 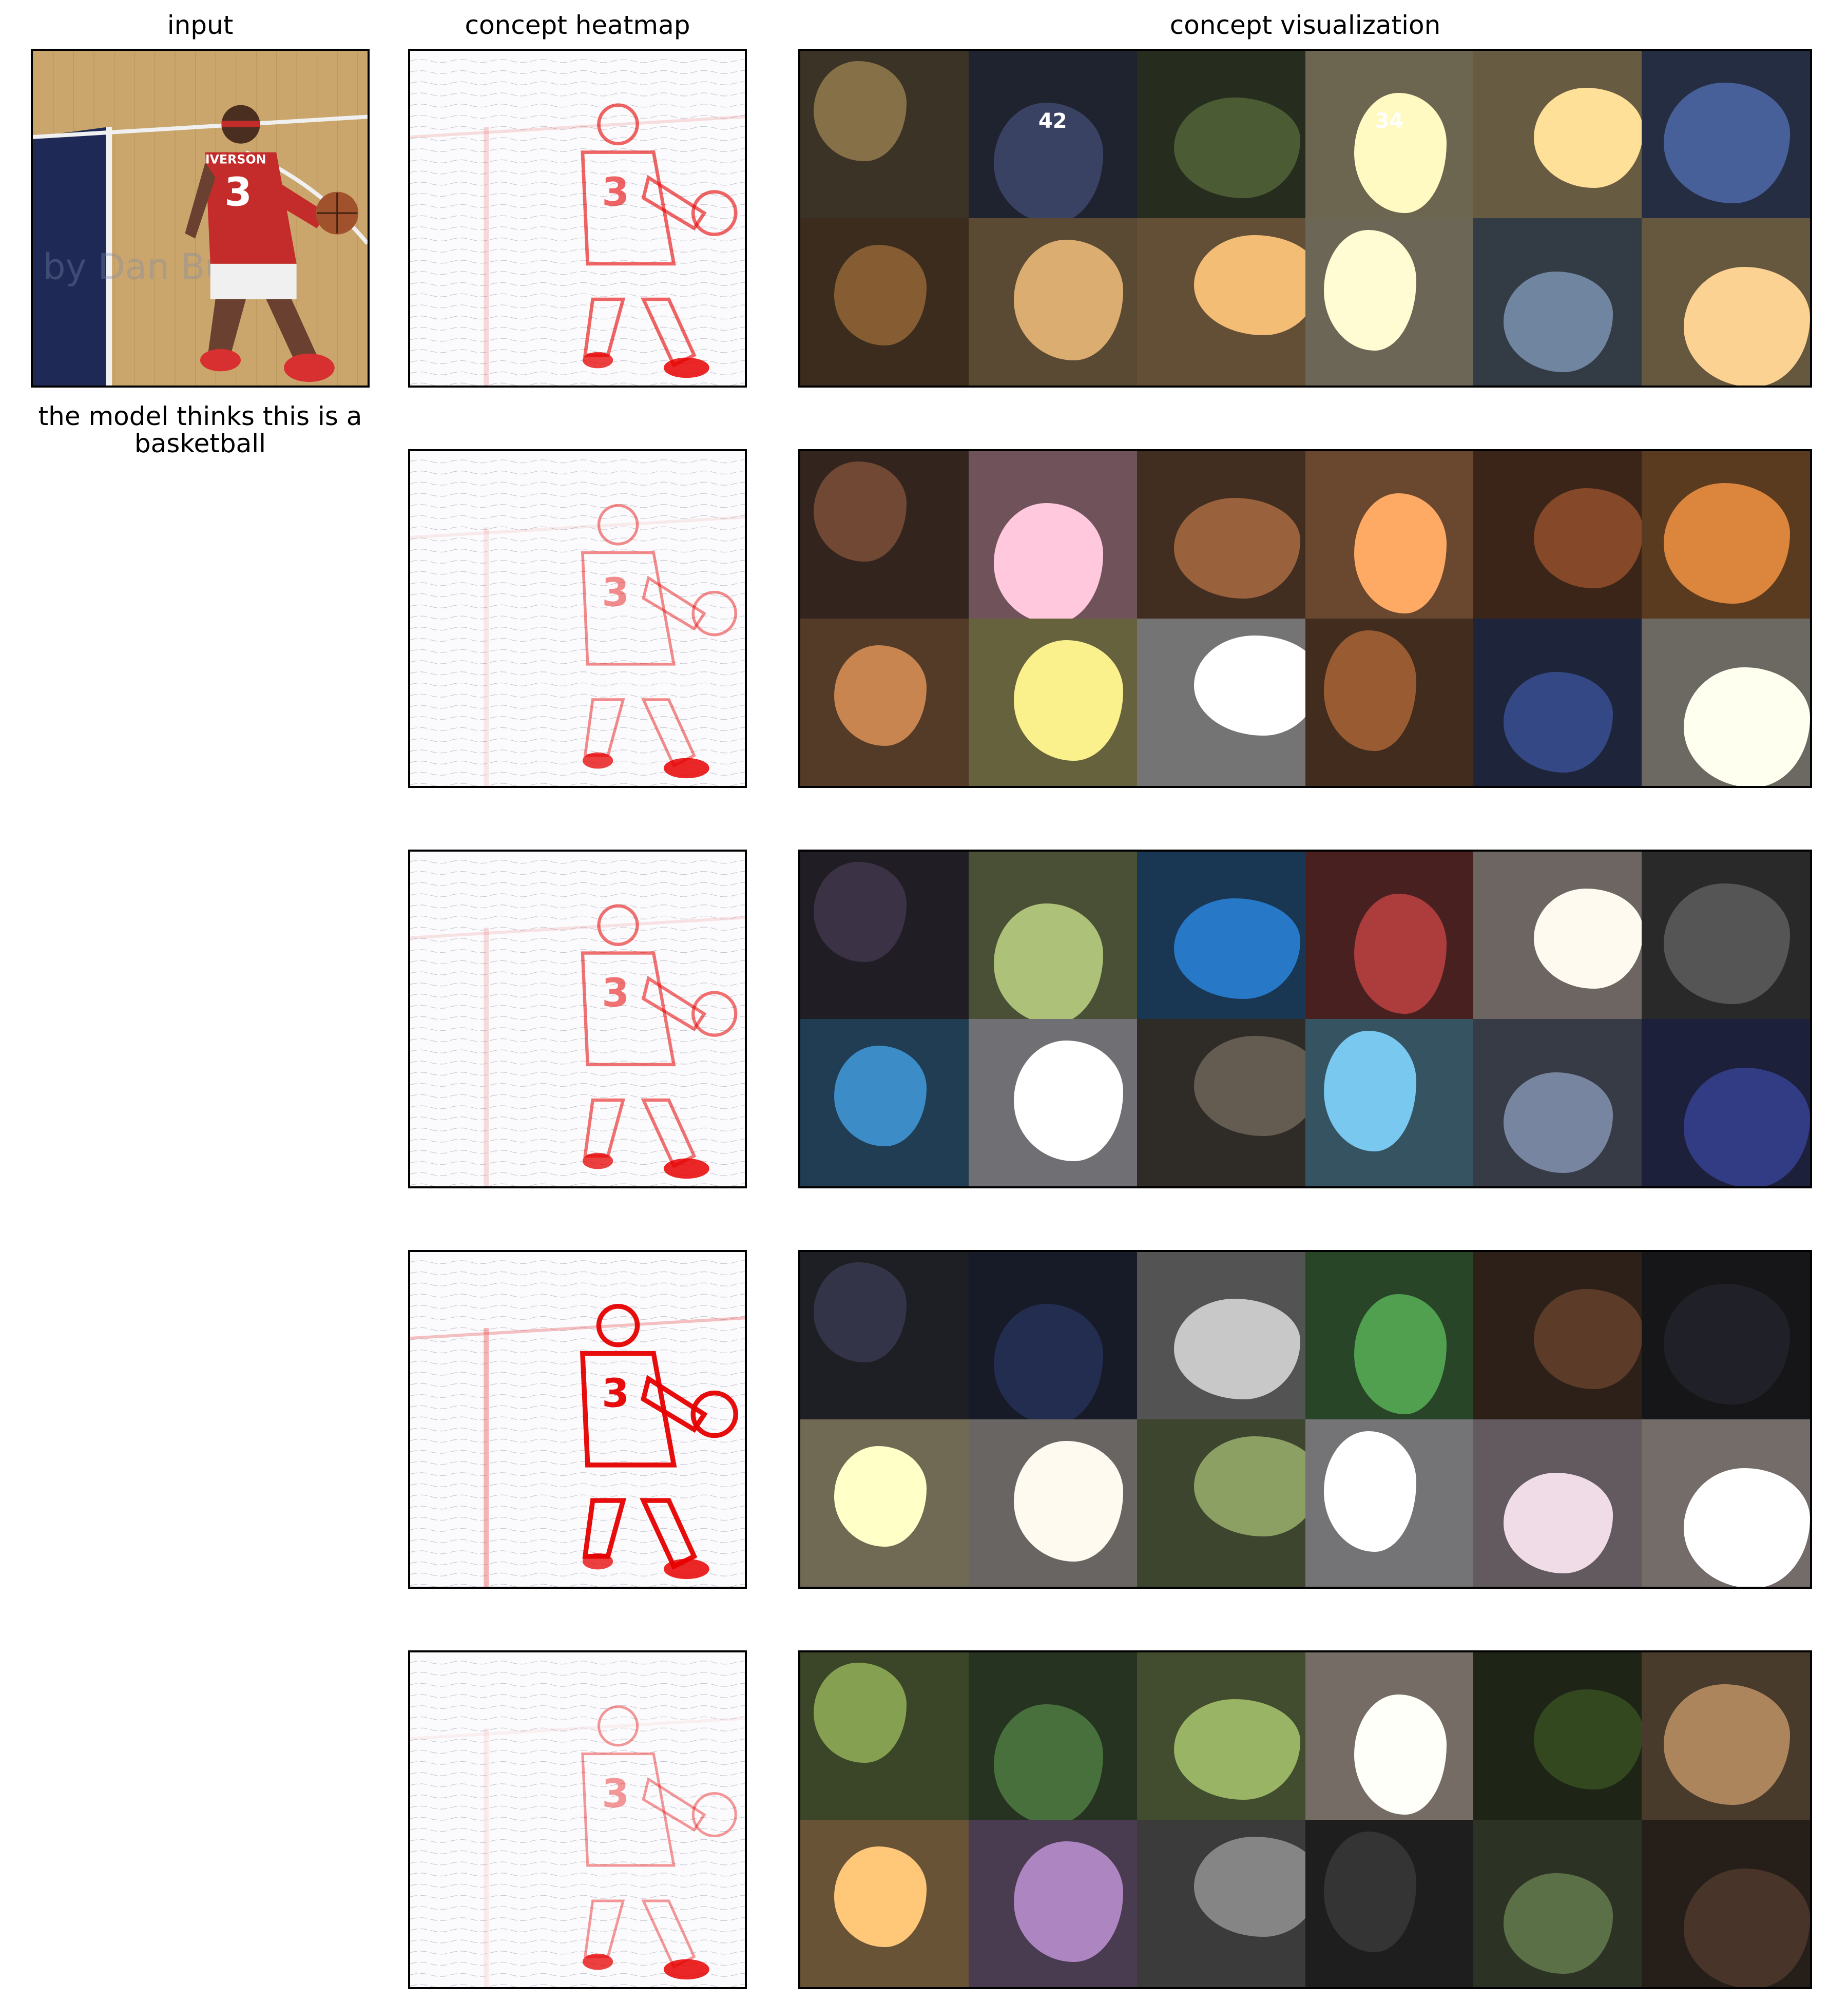 What do you see at coordinates (577, 1819) in the screenshot?
I see `concept-heatmap-5: 3` at bounding box center [577, 1819].